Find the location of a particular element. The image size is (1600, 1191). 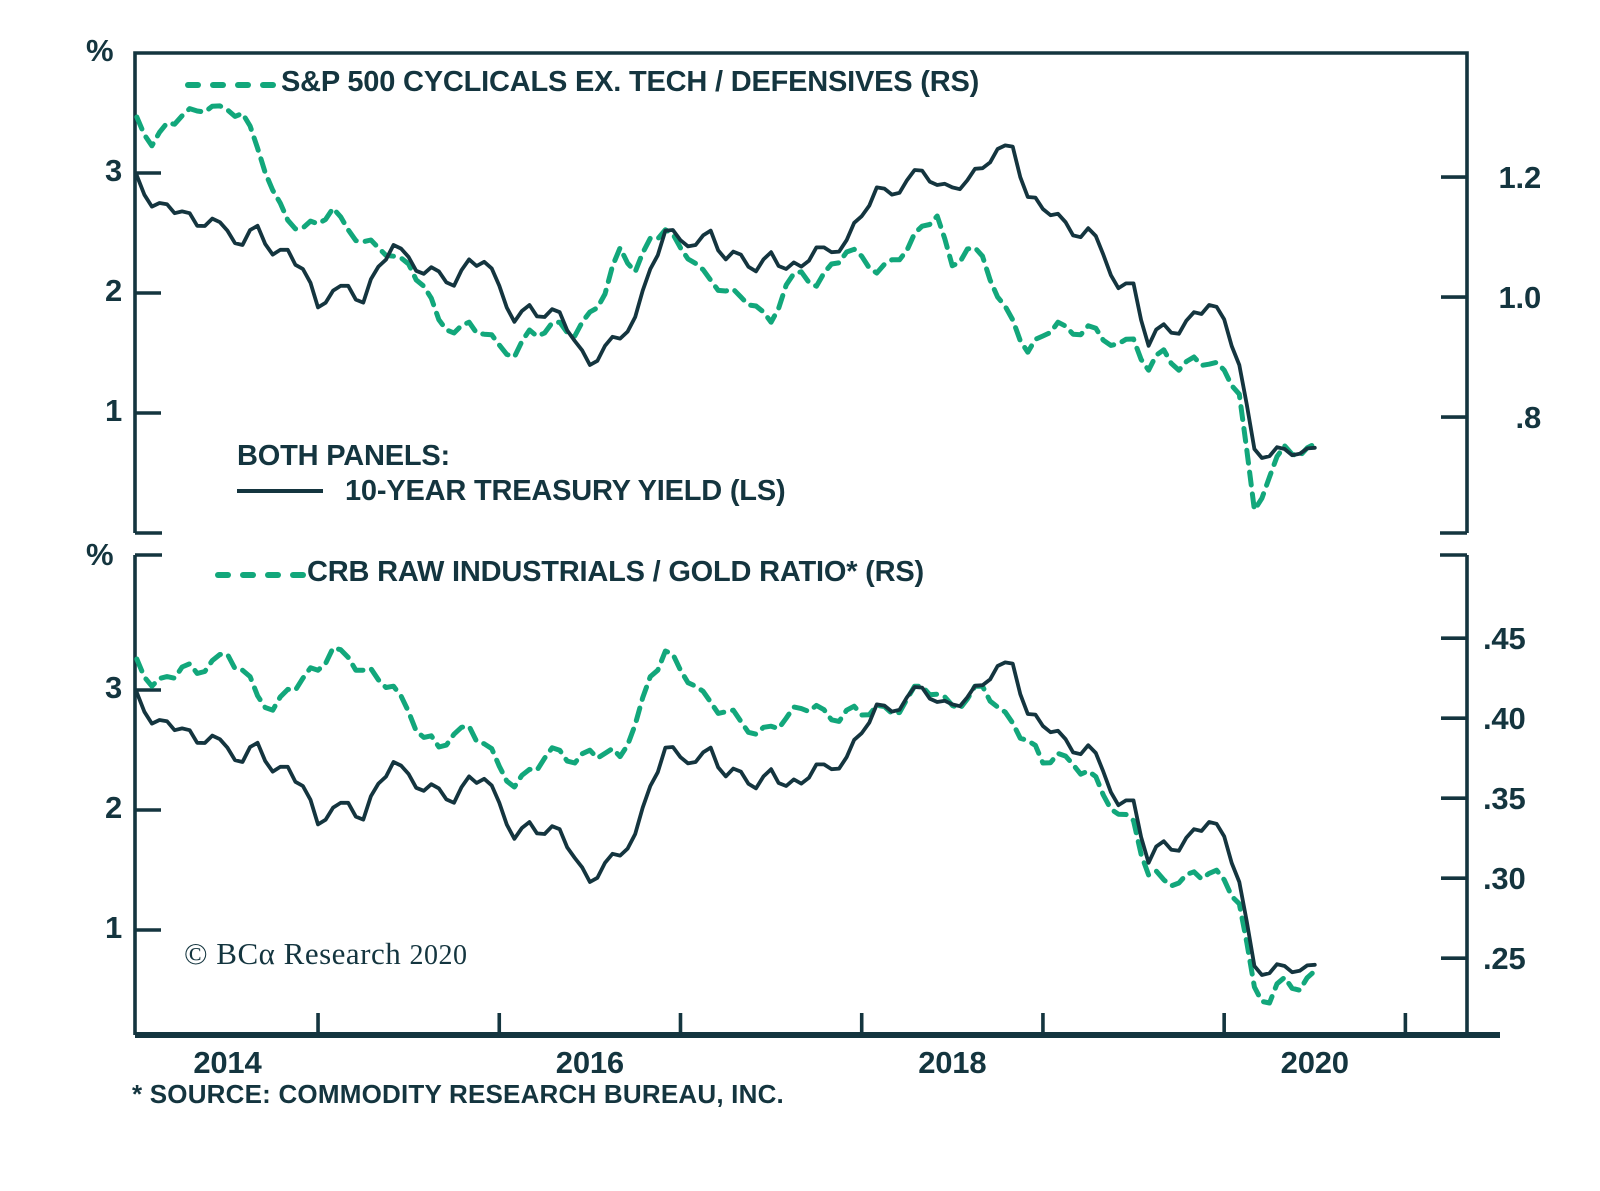

bottom-left-axis-tick-label: 1 is located at coordinates (113, 927).